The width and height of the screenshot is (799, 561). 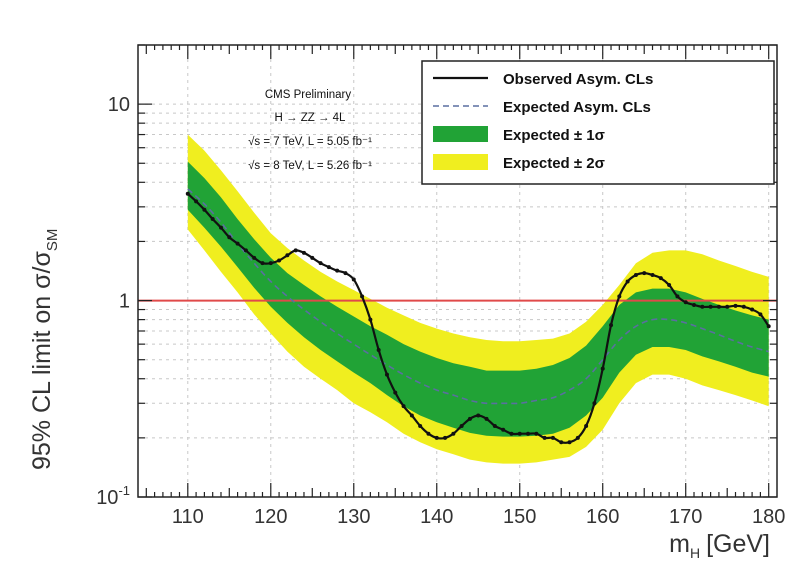 I want to click on x-tick-label: 120, so click(x=270, y=517).